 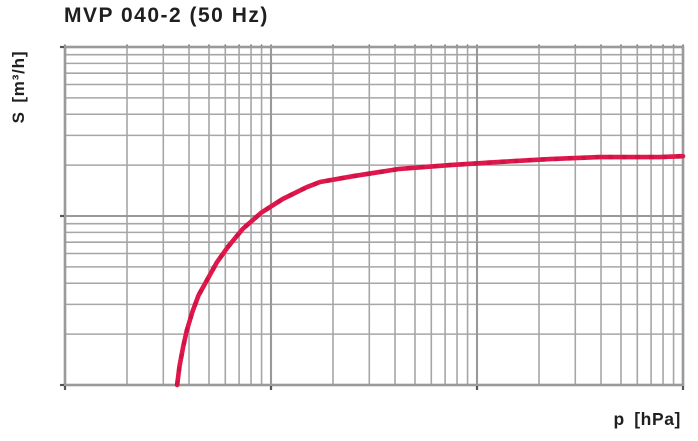 What do you see at coordinates (166, 15) in the screenshot?
I see `chart-title: MVP 040-2 (50 Hz)` at bounding box center [166, 15].